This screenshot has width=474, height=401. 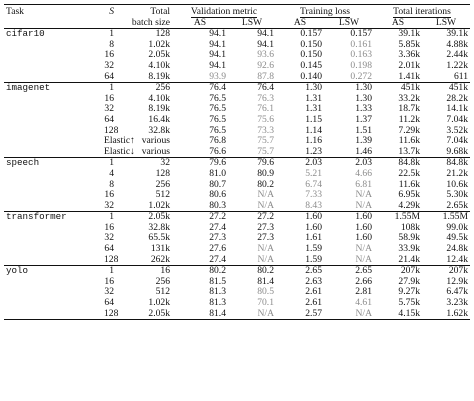 What do you see at coordinates (237, 34) in the screenshot?
I see `table-row: cifar10 1 128 94.1 94.1 0.157 0.157 39.1k 39.1k` at bounding box center [237, 34].